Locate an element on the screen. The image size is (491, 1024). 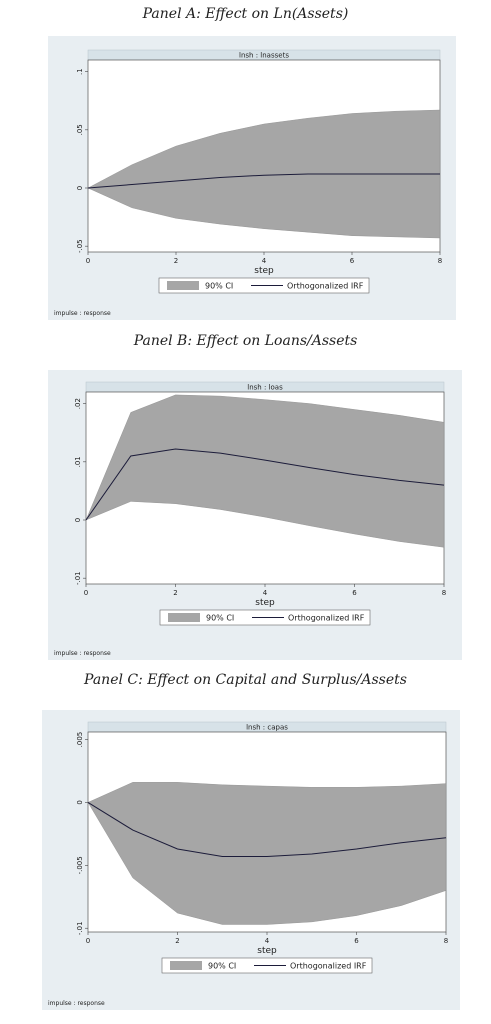
x-axis-label-b: step is located at coordinates (265, 603).